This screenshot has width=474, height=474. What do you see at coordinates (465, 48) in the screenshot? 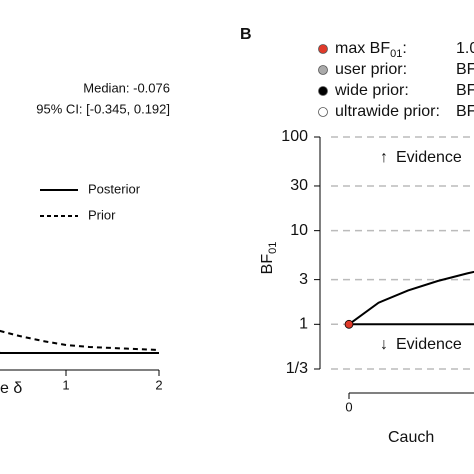
I see `legend-value: 1.0` at bounding box center [465, 48].